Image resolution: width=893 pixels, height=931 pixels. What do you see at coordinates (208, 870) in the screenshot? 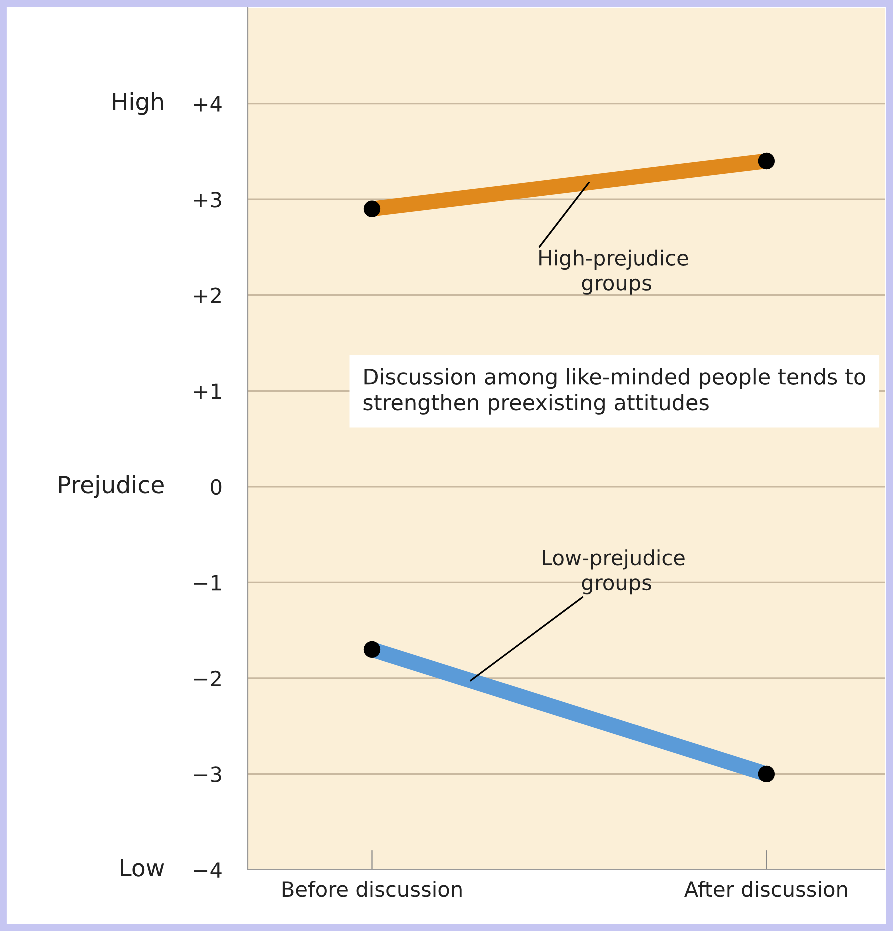
I see `y-tick-label: −4` at bounding box center [208, 870].